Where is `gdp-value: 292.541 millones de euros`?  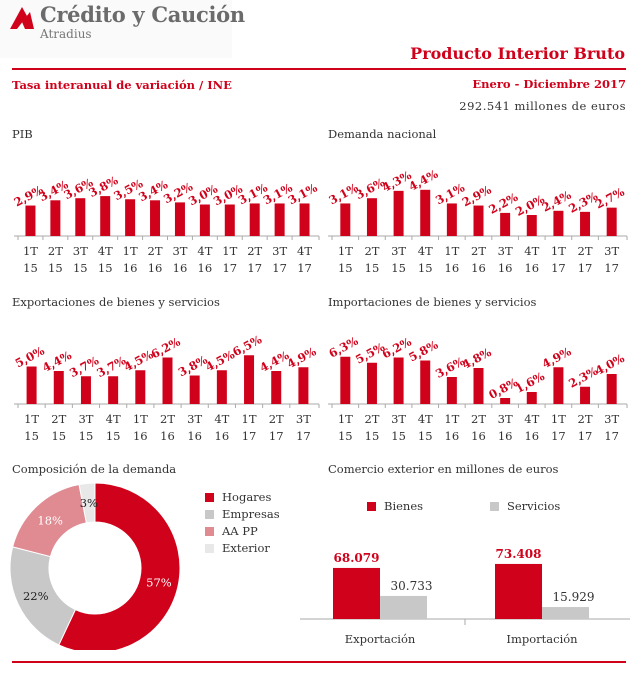 gdp-value: 292.541 millones de euros is located at coordinates (542, 106).